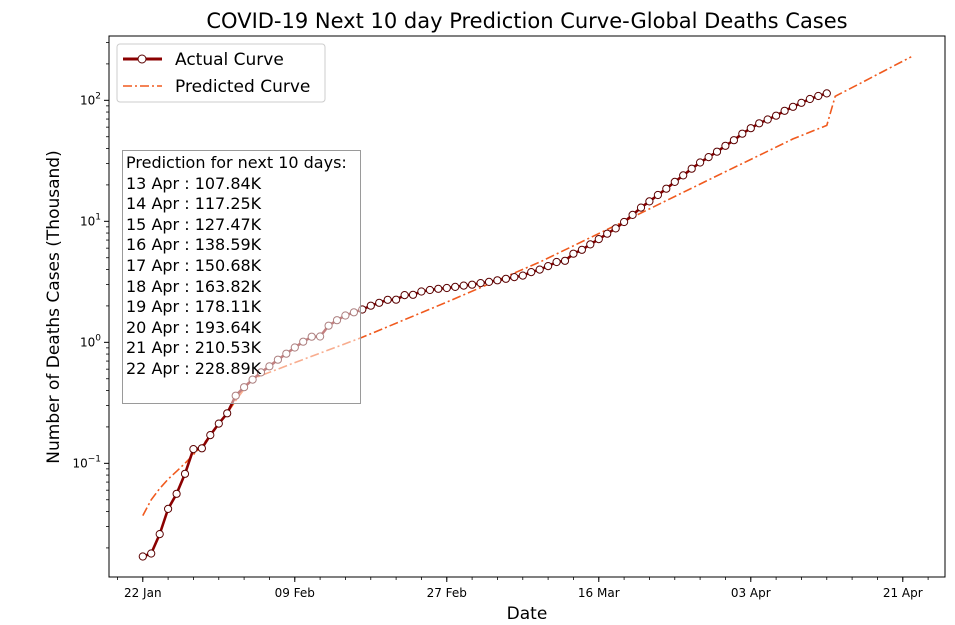  What do you see at coordinates (194, 265) in the screenshot?
I see `prediction-line: 17 Apr : 150.68K` at bounding box center [194, 265].